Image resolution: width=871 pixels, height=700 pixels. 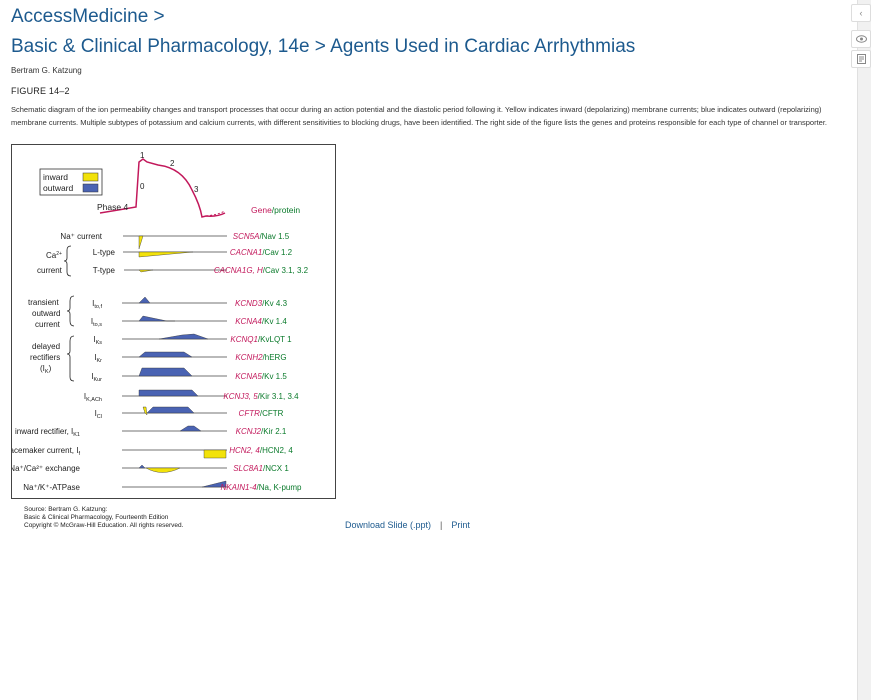 What do you see at coordinates (261, 431) in the screenshot?
I see `gene-protein-label: KCNJ2/Kir 2.1` at bounding box center [261, 431].